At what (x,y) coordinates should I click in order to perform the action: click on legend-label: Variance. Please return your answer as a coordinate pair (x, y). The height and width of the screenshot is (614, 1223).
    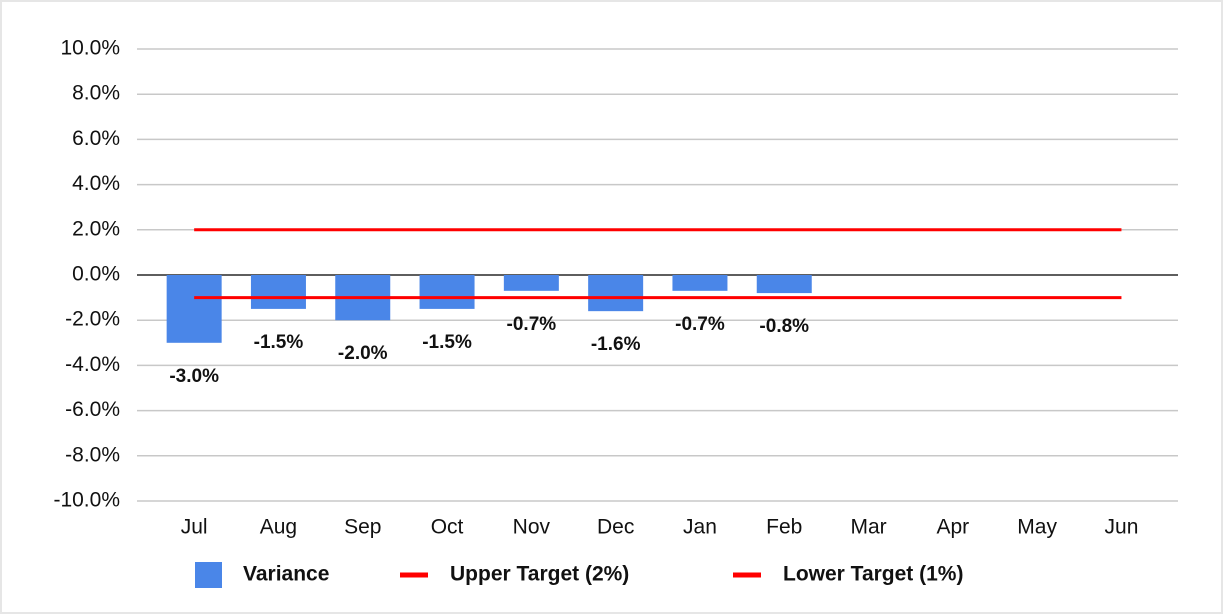
    Looking at the image, I should click on (286, 574).